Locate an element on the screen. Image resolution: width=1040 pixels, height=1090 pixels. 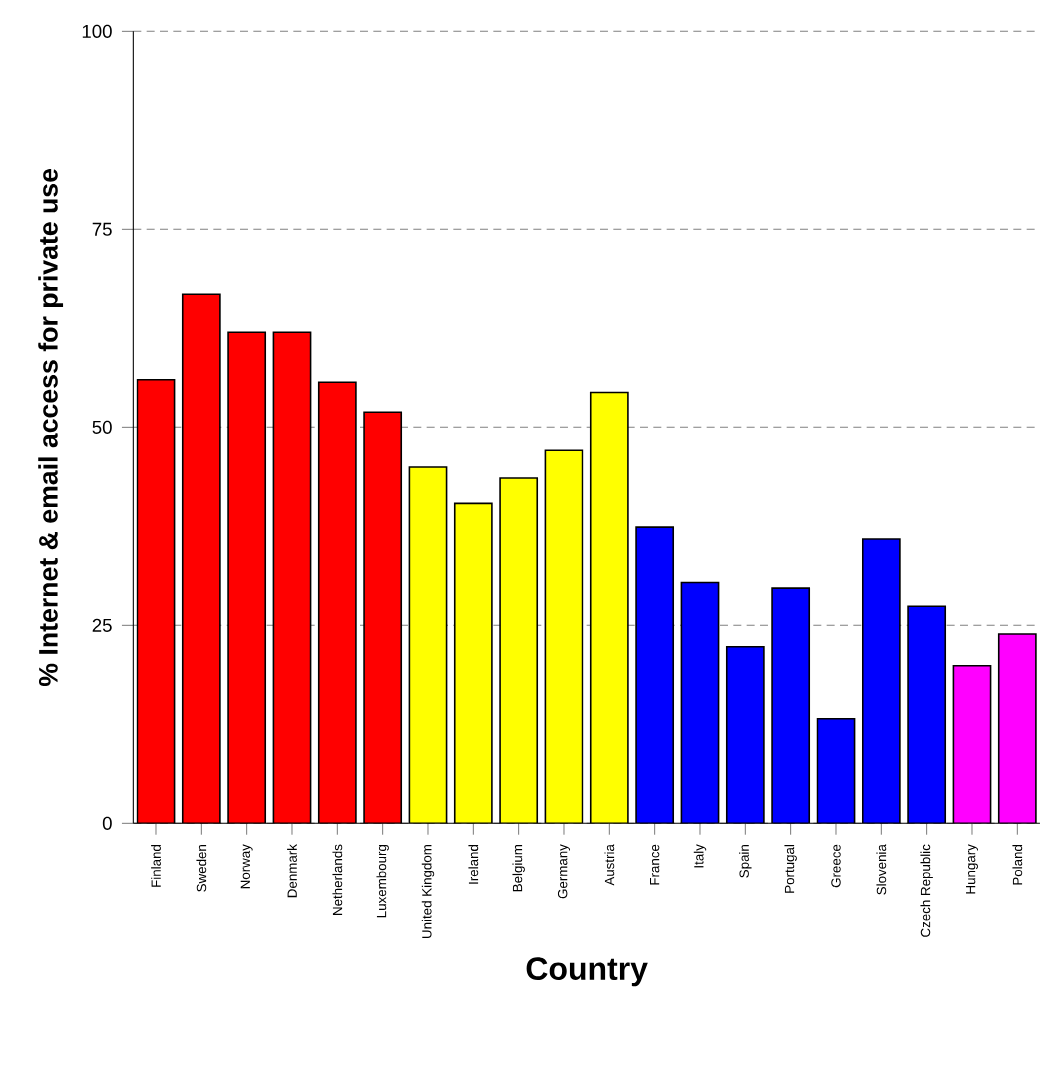
y-tick-label: 0 is located at coordinates (107, 823).